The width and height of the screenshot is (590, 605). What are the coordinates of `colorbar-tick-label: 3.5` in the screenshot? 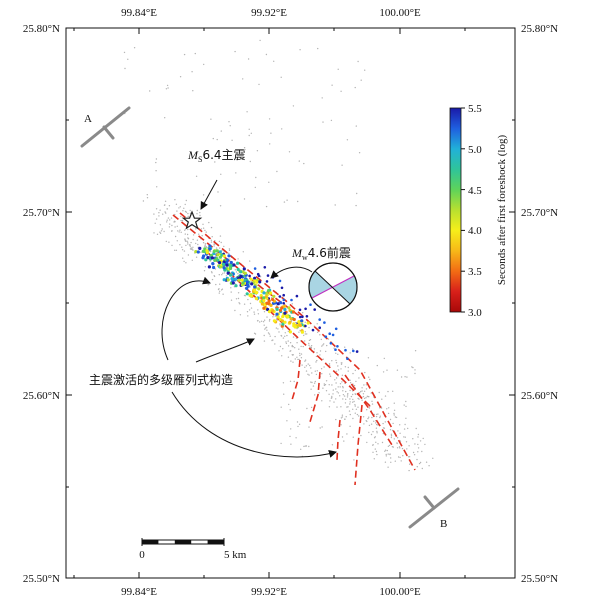 It's located at (475, 272).